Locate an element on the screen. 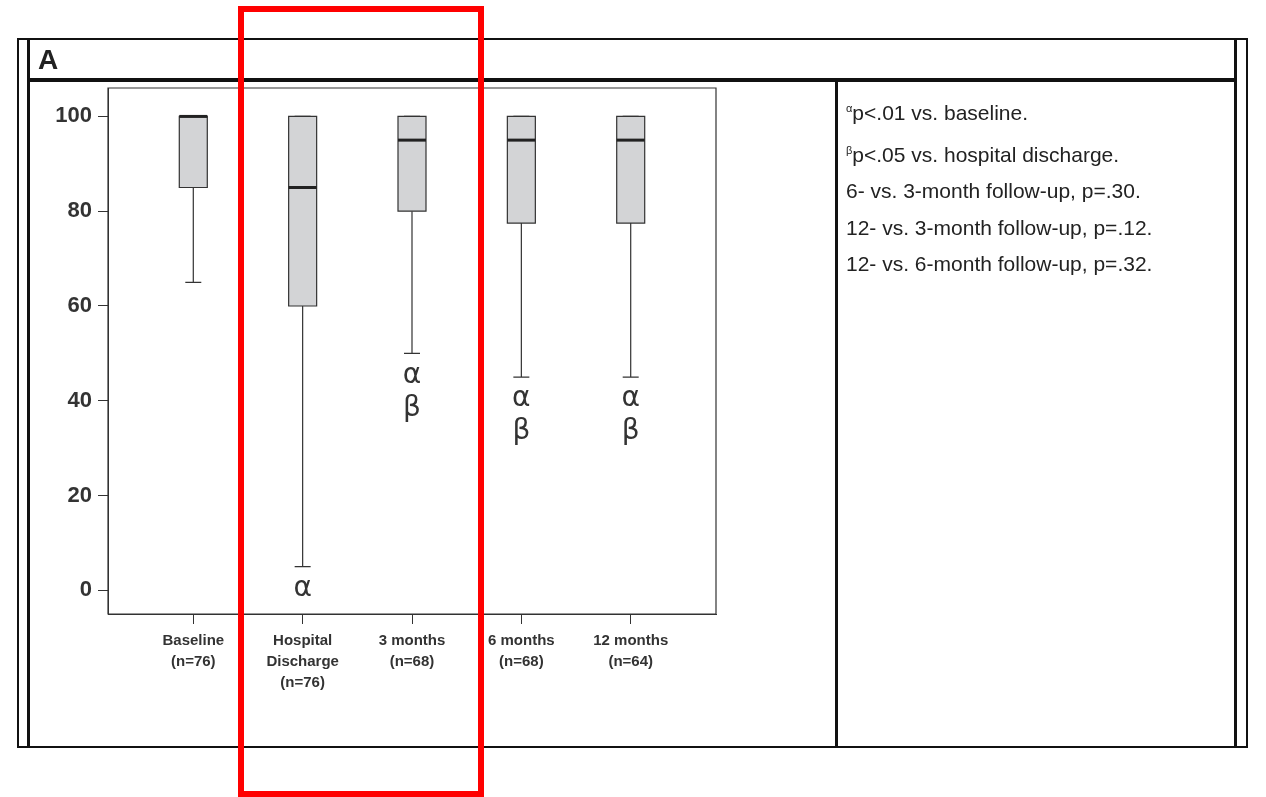 The height and width of the screenshot is (797, 1266). y-tick-label: 60 is located at coordinates (79, 305).